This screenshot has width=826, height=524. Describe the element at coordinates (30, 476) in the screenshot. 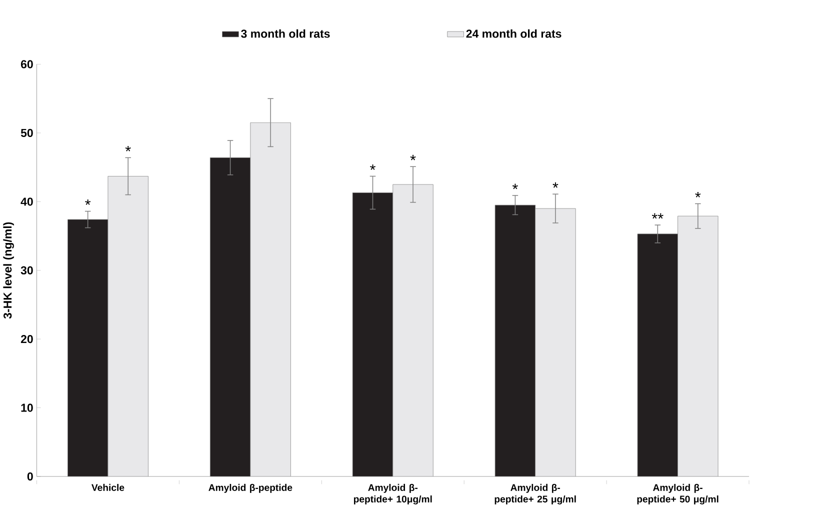

I see `y-tick-label: 0` at that location.